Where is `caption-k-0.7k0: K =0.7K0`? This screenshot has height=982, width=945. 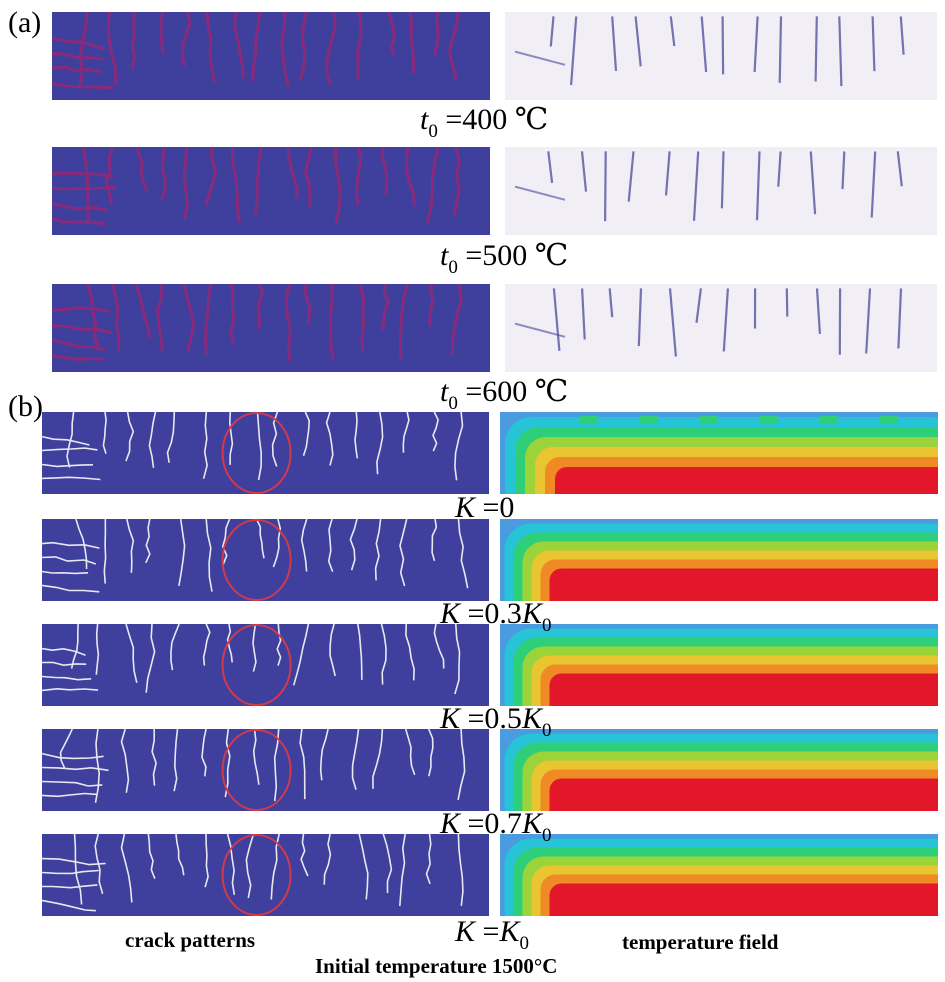
caption-k-0.7k0: K =0.7K0 is located at coordinates (496, 826).